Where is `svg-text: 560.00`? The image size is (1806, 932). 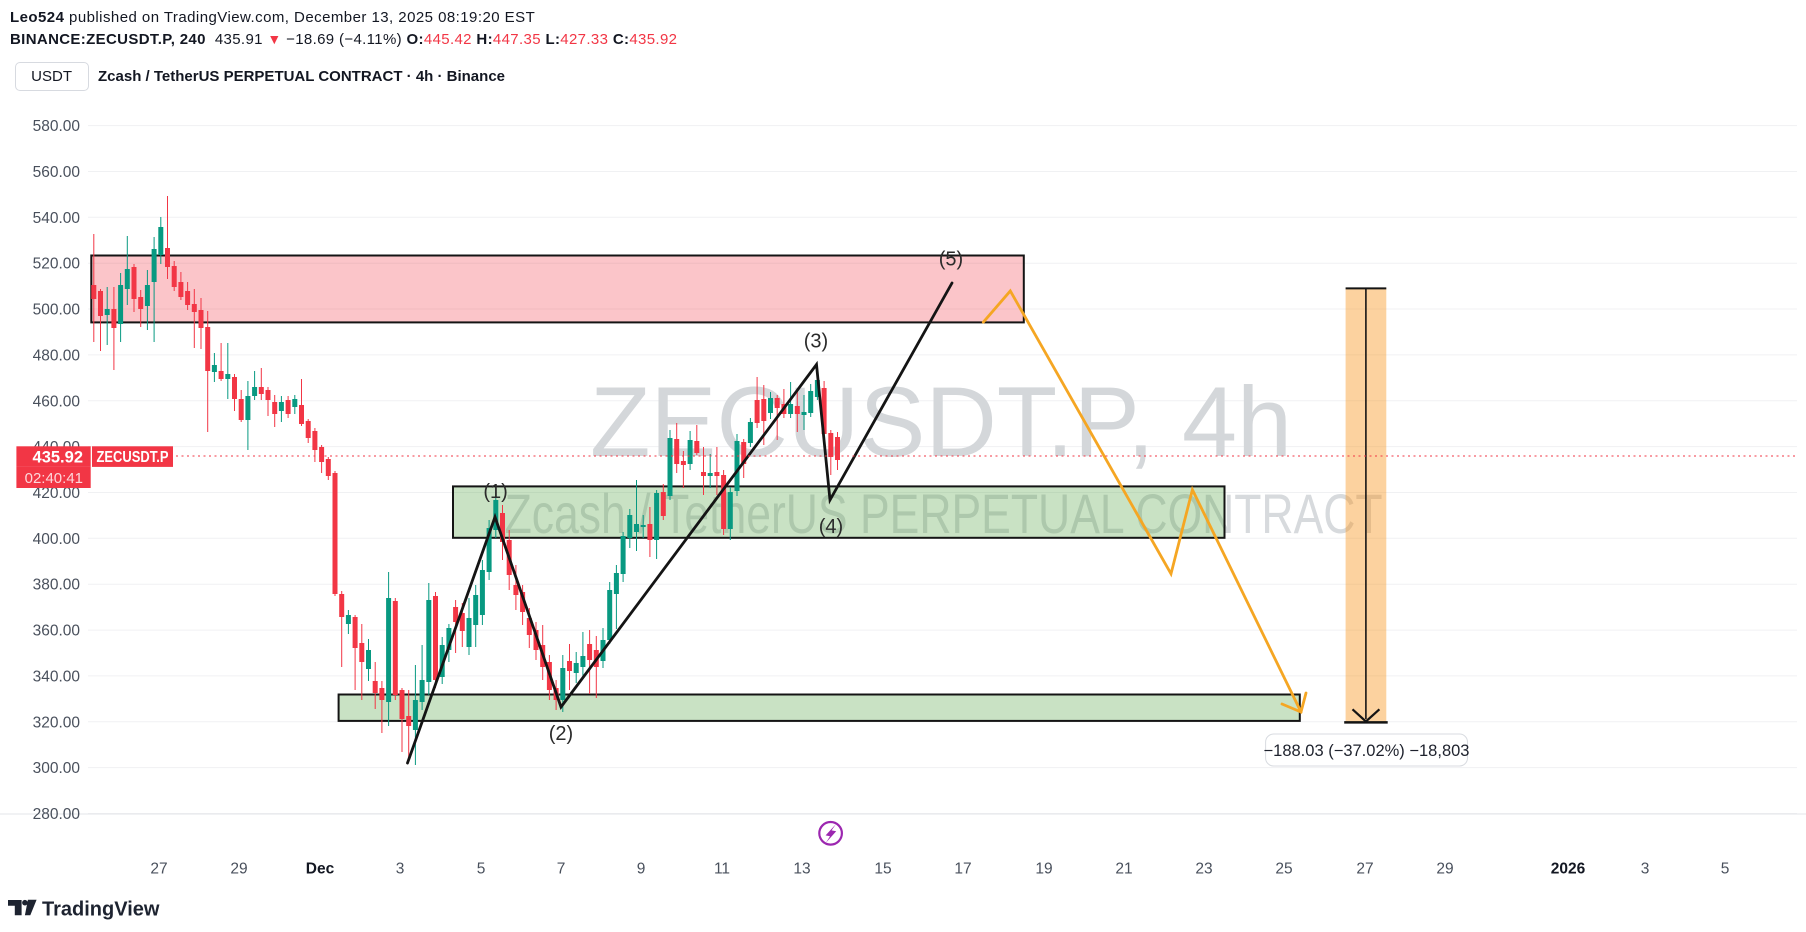 svg-text: 560.00 is located at coordinates (57, 172).